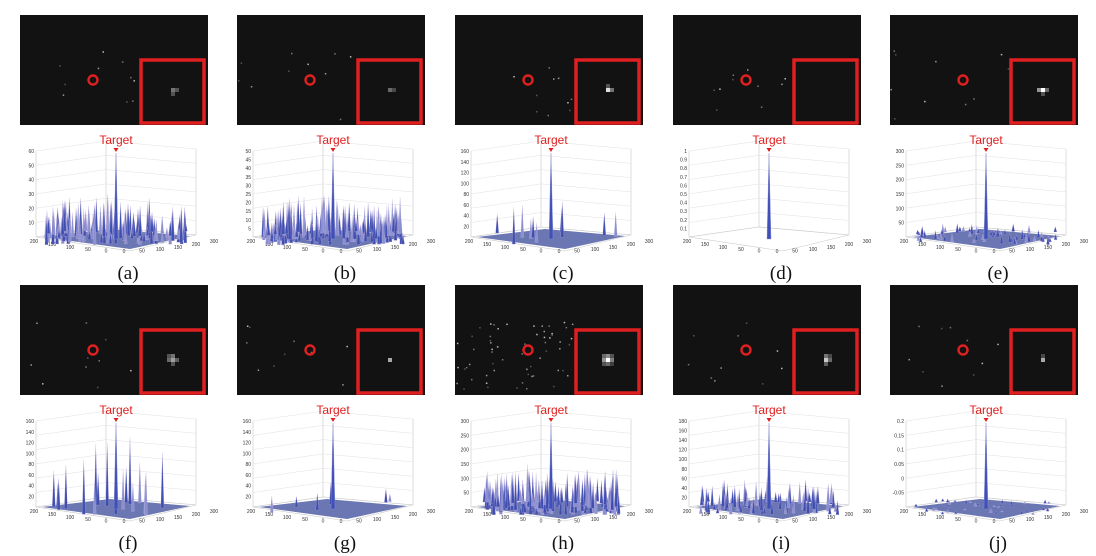 The height and width of the screenshot is (556, 1096). Describe the element at coordinates (984, 340) in the screenshot. I see `infrared-image` at that location.